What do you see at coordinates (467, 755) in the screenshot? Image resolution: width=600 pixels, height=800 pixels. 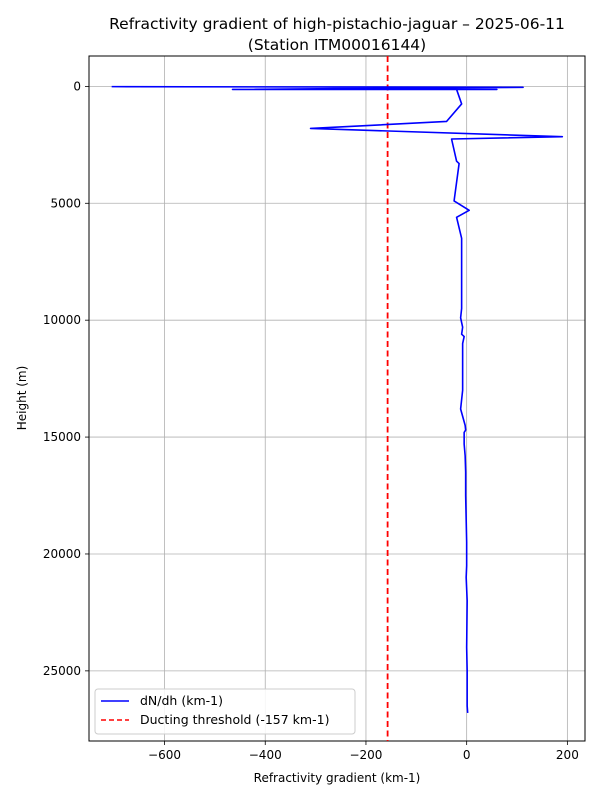 I see `x-tick-label: 0` at bounding box center [467, 755].